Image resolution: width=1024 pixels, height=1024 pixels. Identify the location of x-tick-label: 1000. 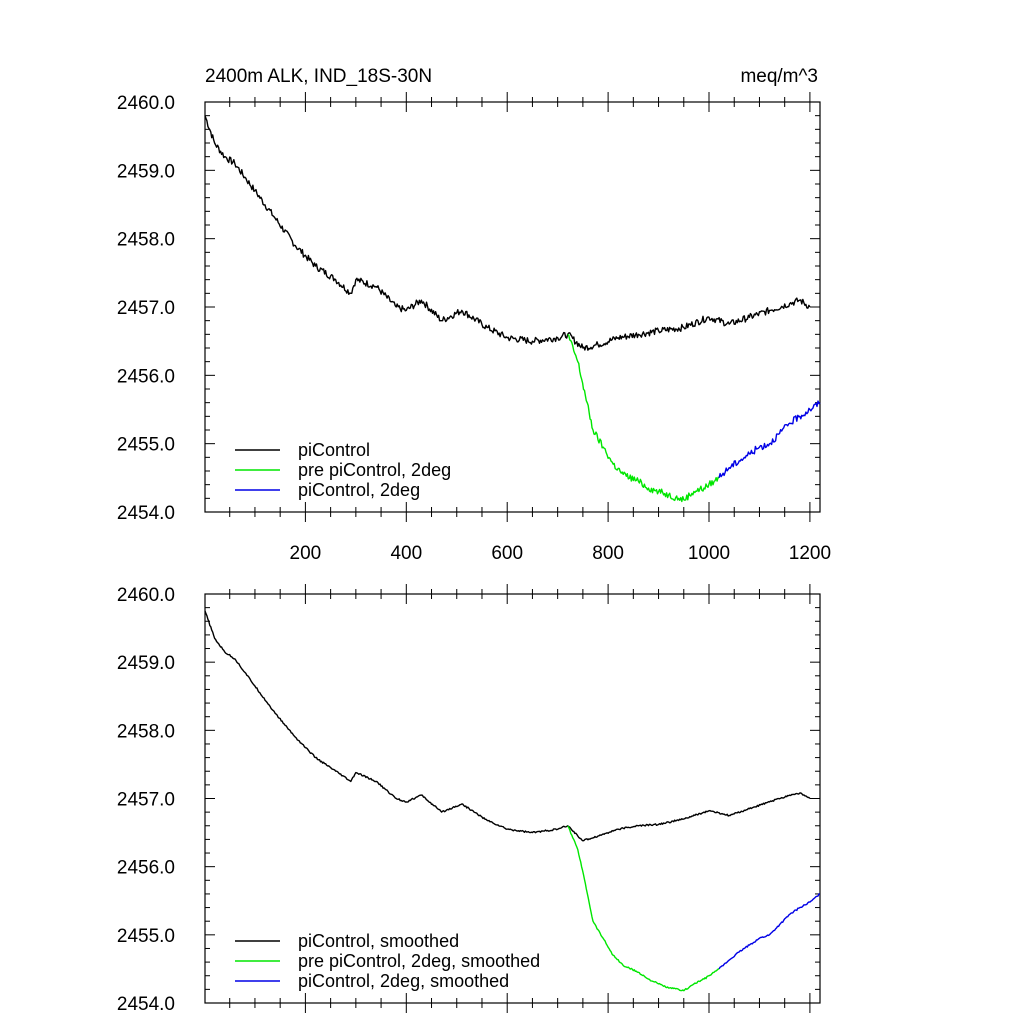
(709, 553).